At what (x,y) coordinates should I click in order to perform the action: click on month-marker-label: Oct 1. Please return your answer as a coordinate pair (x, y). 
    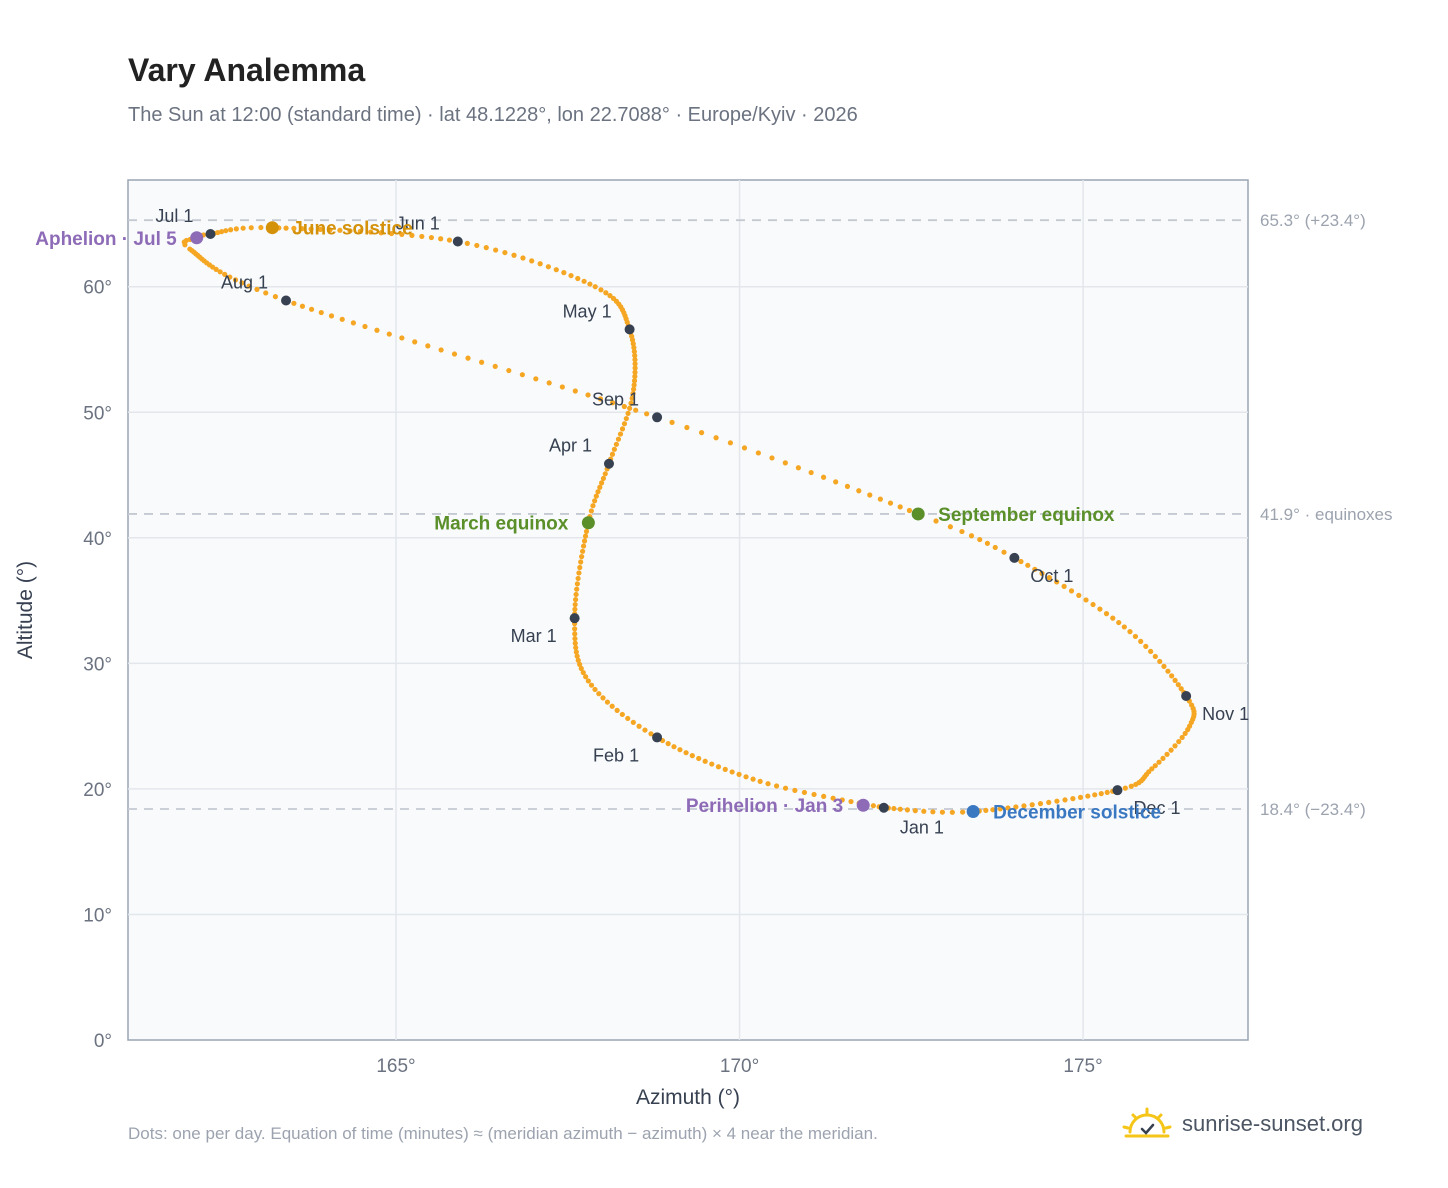
    Looking at the image, I should click on (1051, 576).